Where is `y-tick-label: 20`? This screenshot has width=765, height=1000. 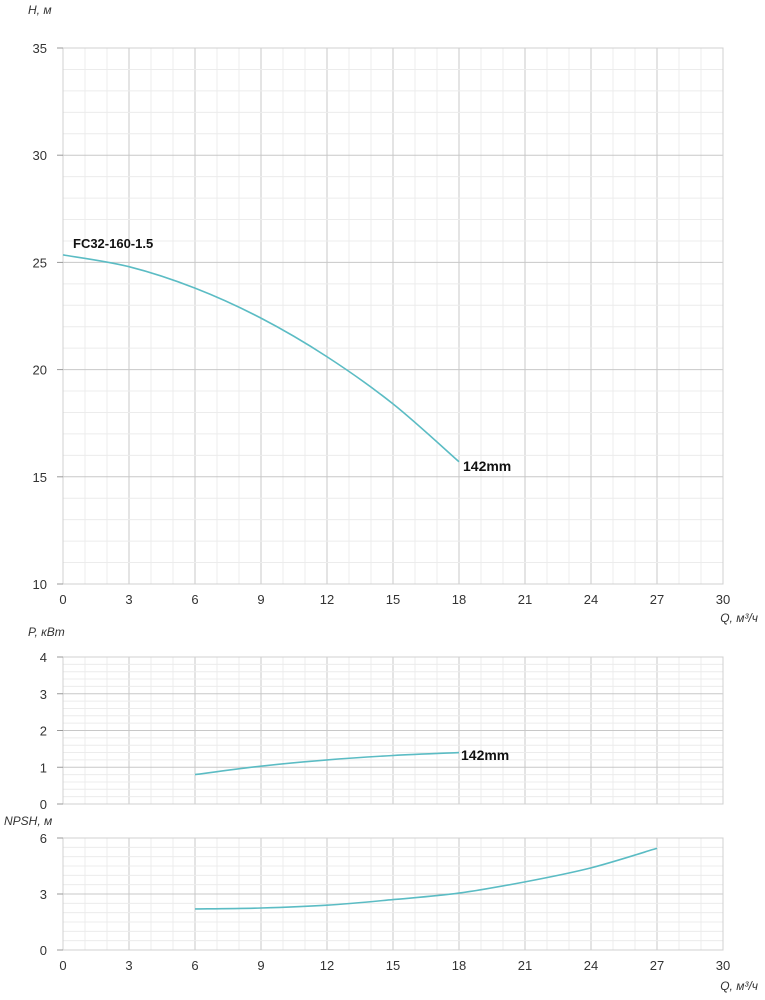 y-tick-label: 20 is located at coordinates (40, 370).